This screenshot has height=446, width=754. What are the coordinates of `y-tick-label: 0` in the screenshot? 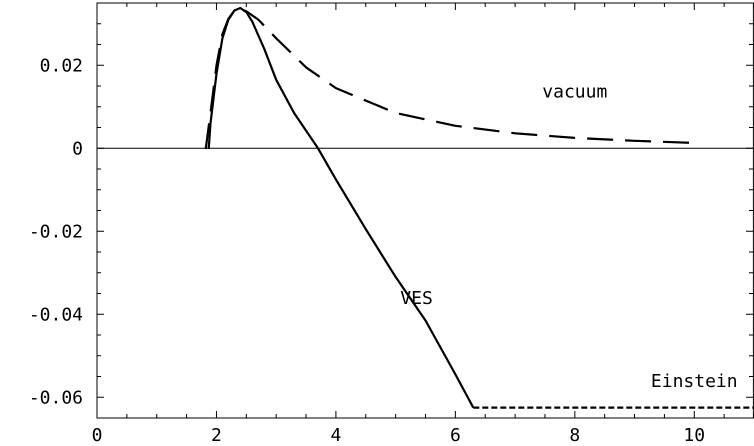 It's located at (77, 148).